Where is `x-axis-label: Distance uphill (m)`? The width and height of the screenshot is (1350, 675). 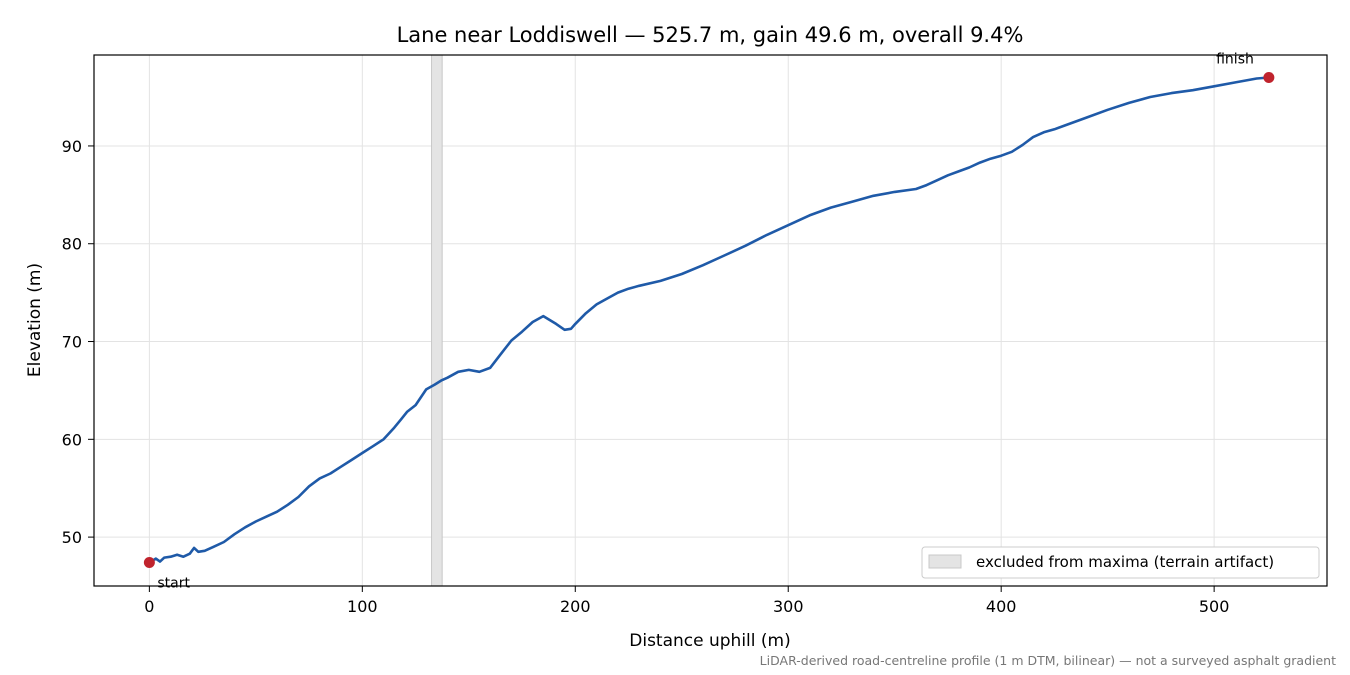 x-axis-label: Distance uphill (m) is located at coordinates (709, 641).